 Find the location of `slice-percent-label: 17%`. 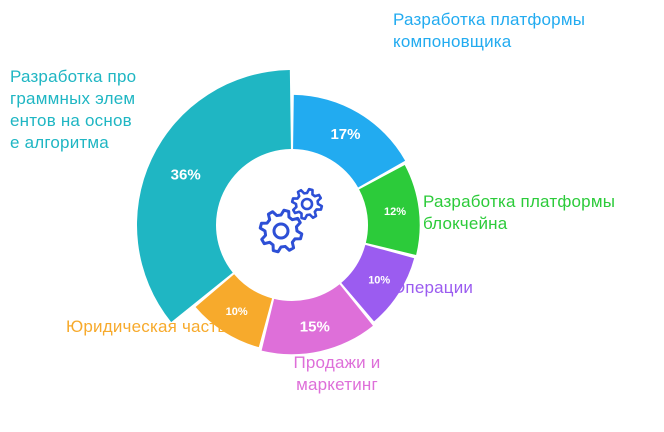

slice-percent-label: 17% is located at coordinates (345, 134).